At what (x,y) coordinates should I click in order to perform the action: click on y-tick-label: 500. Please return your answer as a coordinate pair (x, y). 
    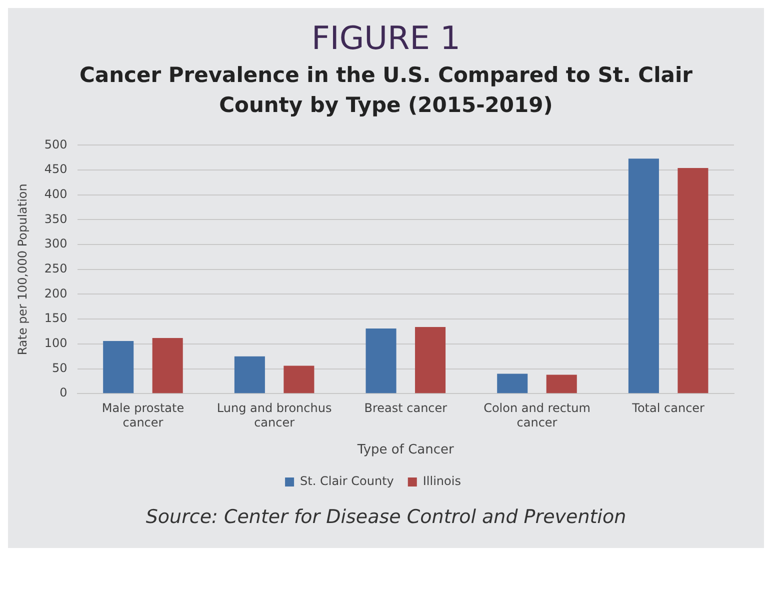
    Looking at the image, I should click on (56, 144).